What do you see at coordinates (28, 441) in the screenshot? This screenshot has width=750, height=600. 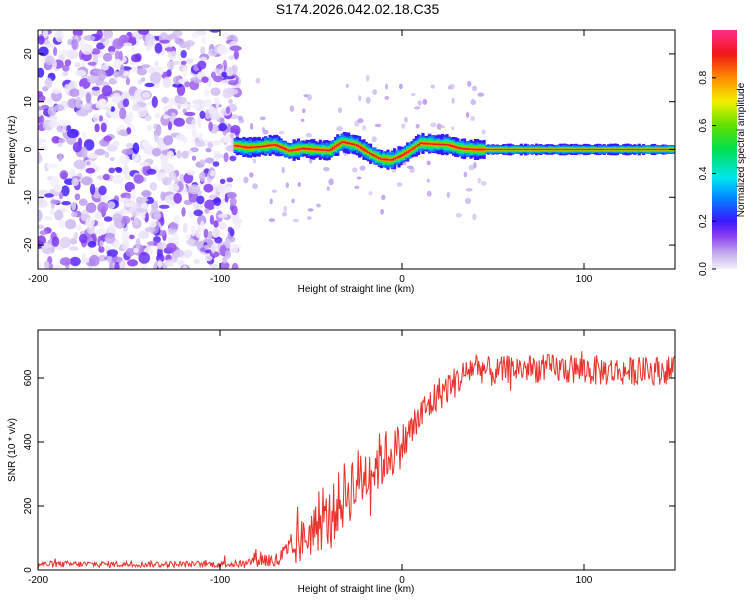 I see `snr-ytick-label: 400` at bounding box center [28, 441].